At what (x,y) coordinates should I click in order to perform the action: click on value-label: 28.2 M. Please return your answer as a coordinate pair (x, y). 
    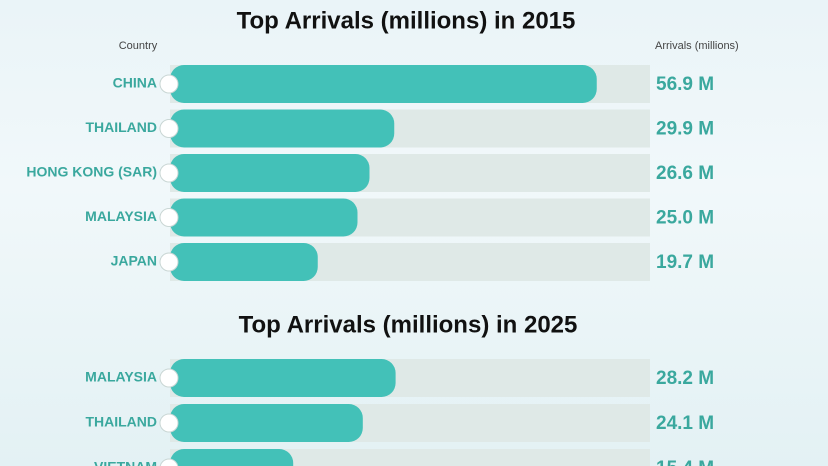
    Looking at the image, I should click on (685, 378).